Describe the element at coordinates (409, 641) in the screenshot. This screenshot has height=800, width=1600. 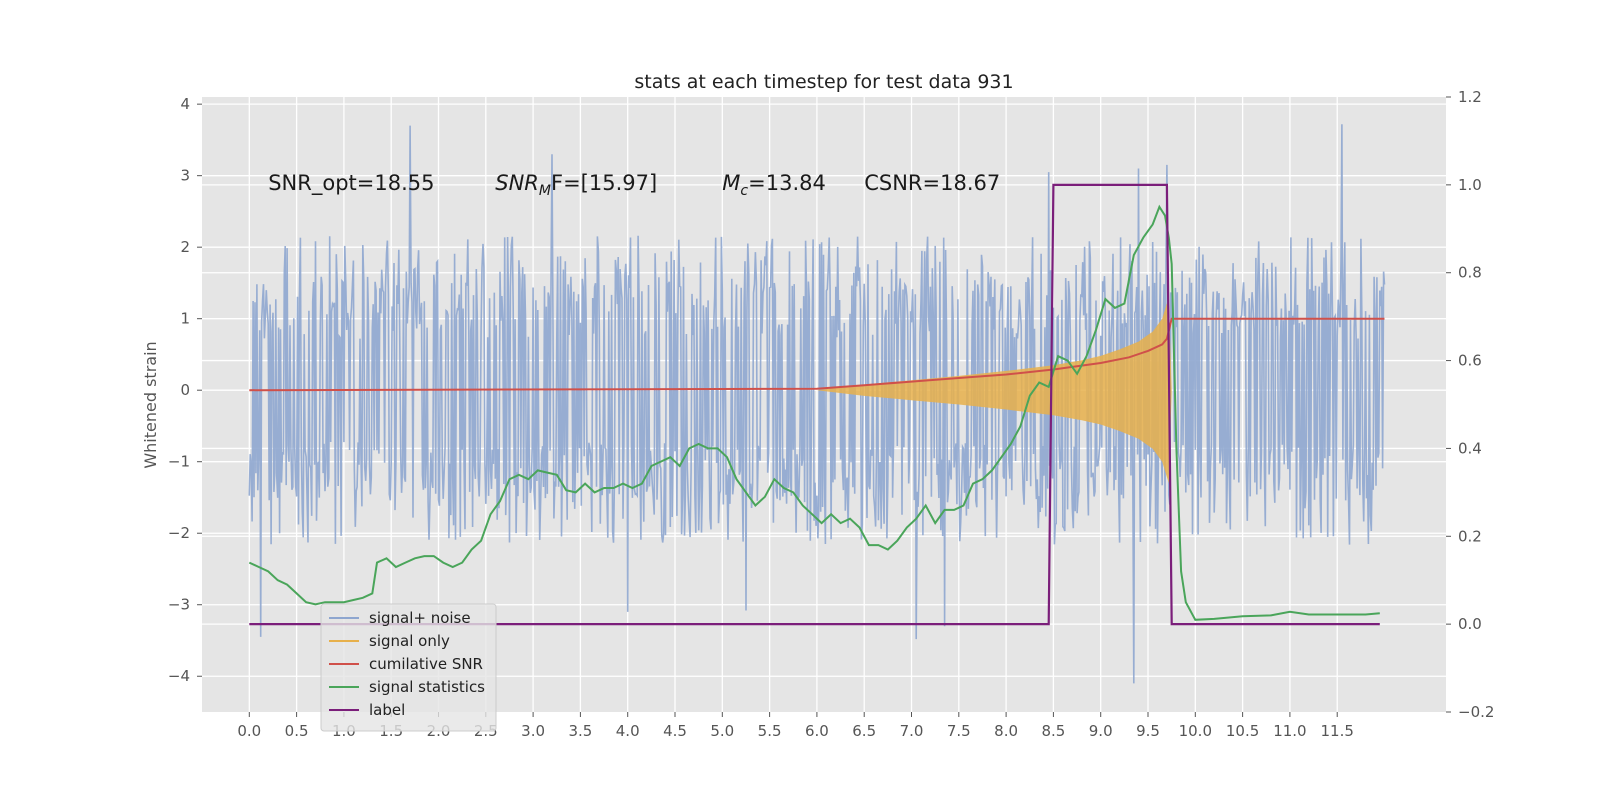
I see `legend-label: signal only` at that location.